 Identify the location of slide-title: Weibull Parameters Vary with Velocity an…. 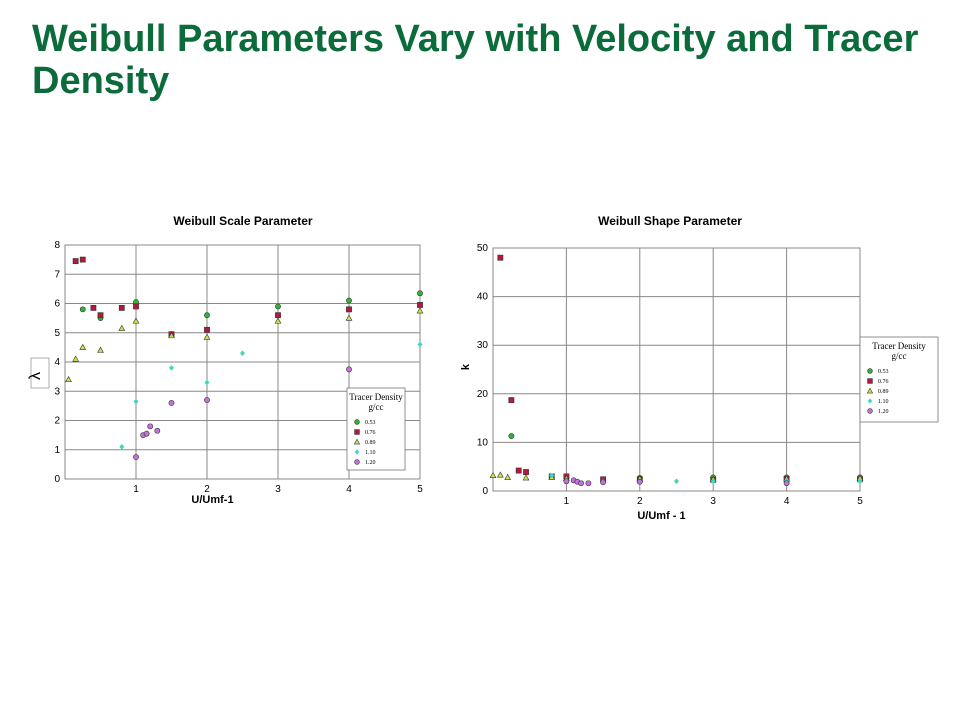
(475, 60).